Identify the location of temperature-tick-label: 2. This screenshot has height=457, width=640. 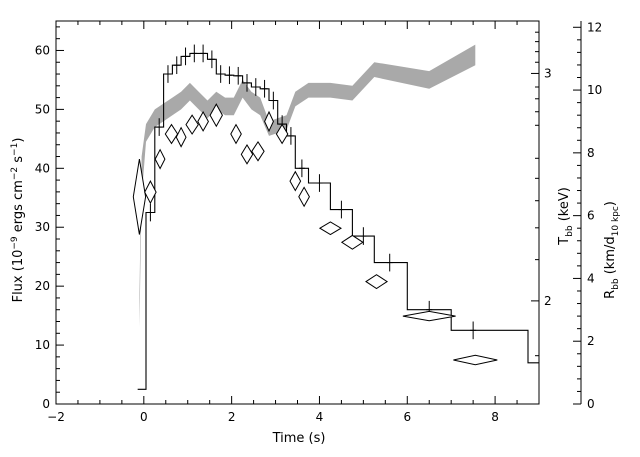
(548, 301).